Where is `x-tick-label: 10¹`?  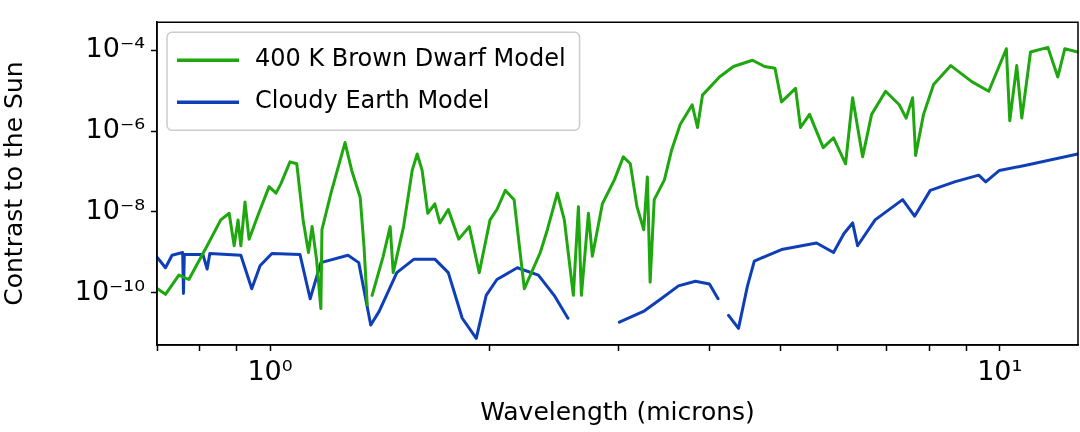 x-tick-label: 10¹ is located at coordinates (1000, 371).